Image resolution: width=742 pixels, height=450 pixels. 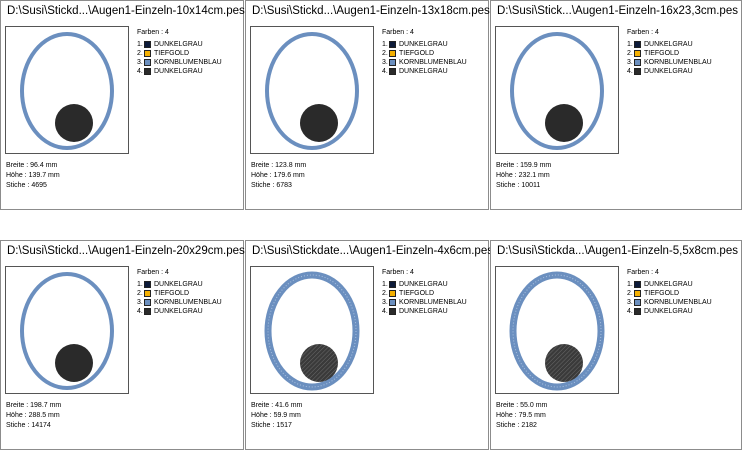 What do you see at coordinates (521, 415) in the screenshot?
I see `height-stat: Höhe : 79.5 mm` at bounding box center [521, 415].